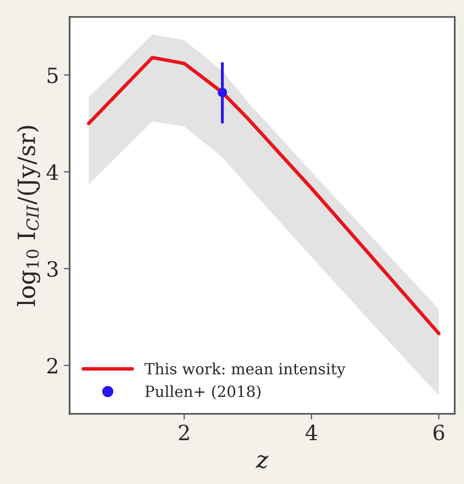 This screenshot has width=464, height=484. What do you see at coordinates (52, 366) in the screenshot?
I see `y-tick-label: 2` at bounding box center [52, 366].